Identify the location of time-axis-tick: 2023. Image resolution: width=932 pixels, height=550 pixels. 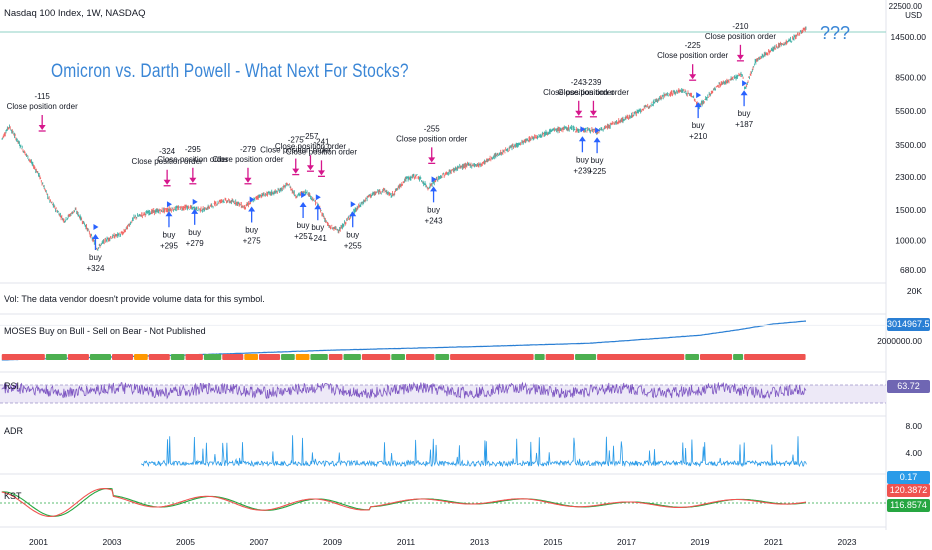
(847, 542).